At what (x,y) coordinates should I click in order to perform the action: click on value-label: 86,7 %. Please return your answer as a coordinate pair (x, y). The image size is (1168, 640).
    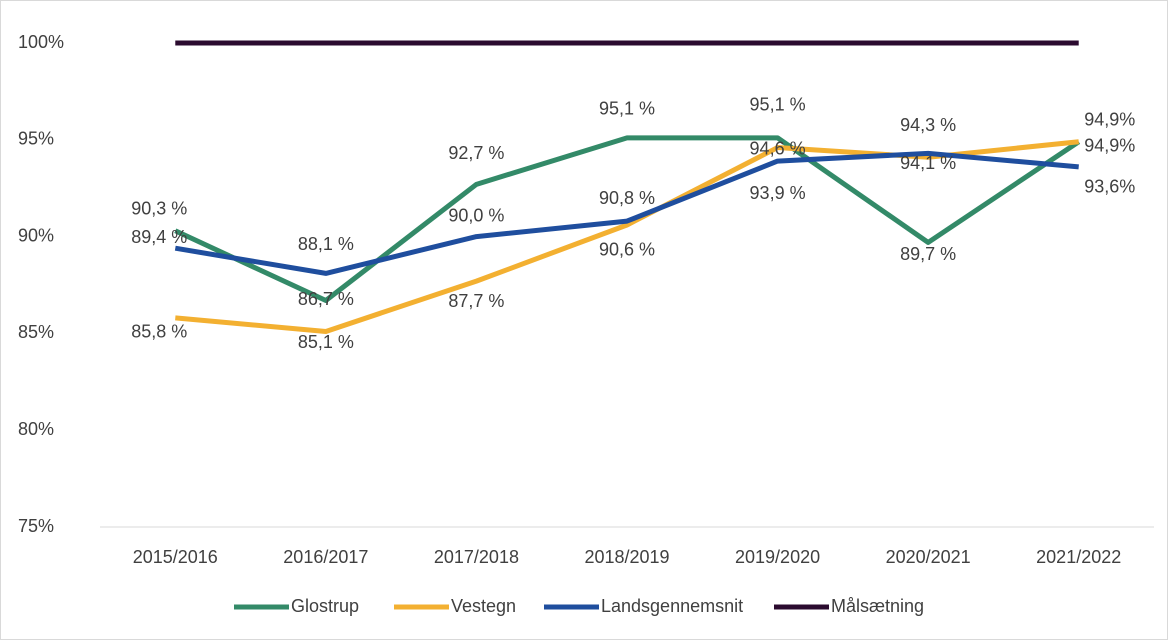
    Looking at the image, I should click on (326, 299).